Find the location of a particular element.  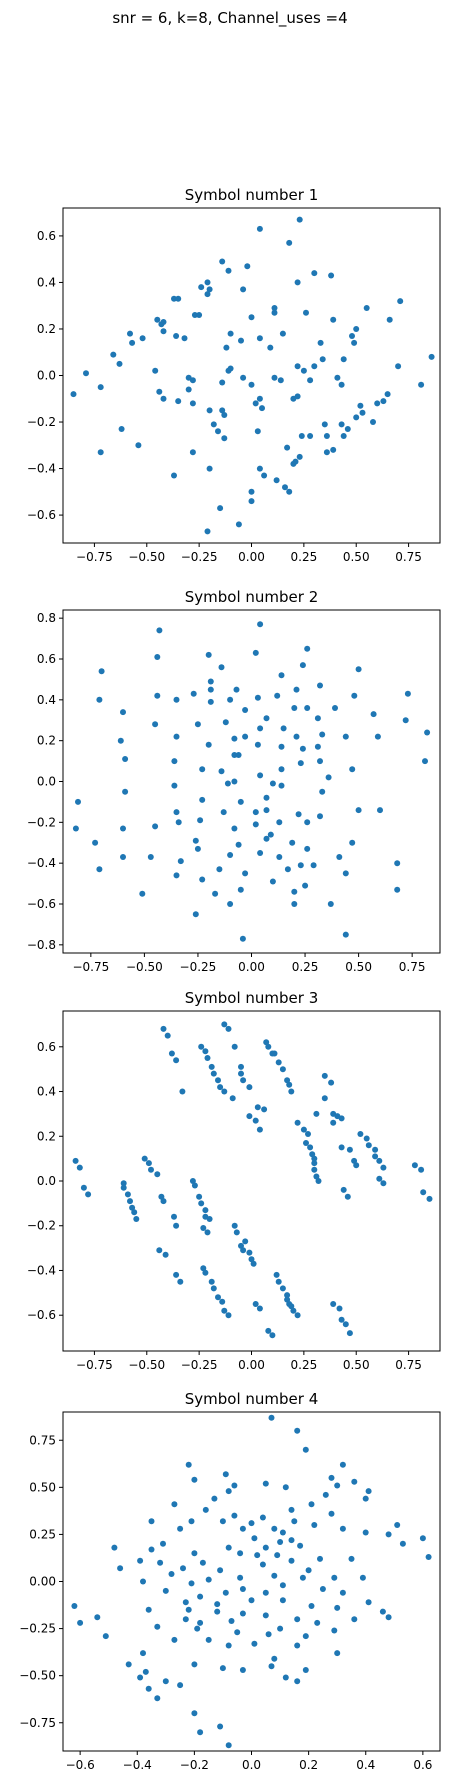

y-tick-label: −0.4 is located at coordinates (41, 1270).